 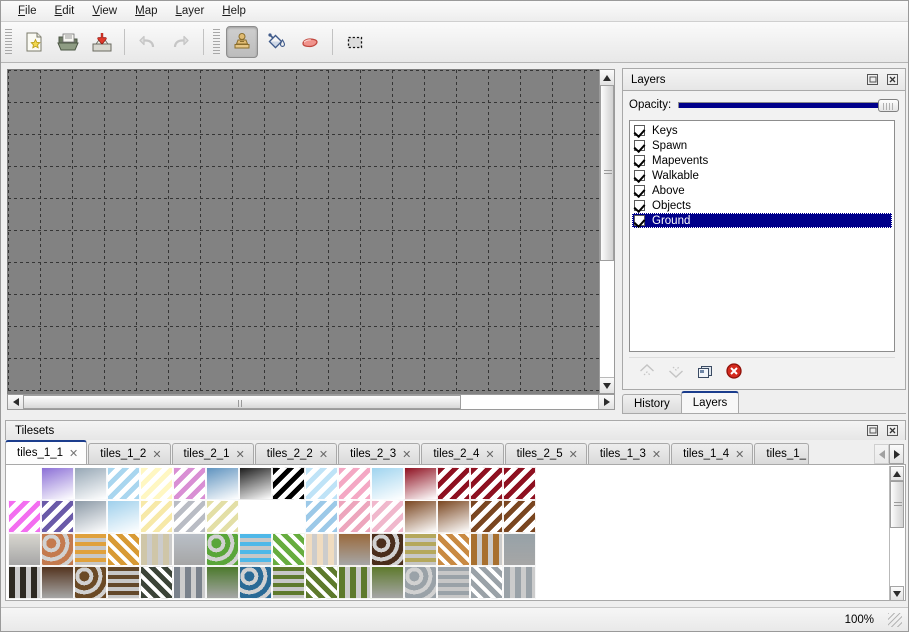 What do you see at coordinates (462, 453) in the screenshot?
I see `tileset-tab-tiles_2_4: tiles_2_4 ✕` at bounding box center [462, 453].